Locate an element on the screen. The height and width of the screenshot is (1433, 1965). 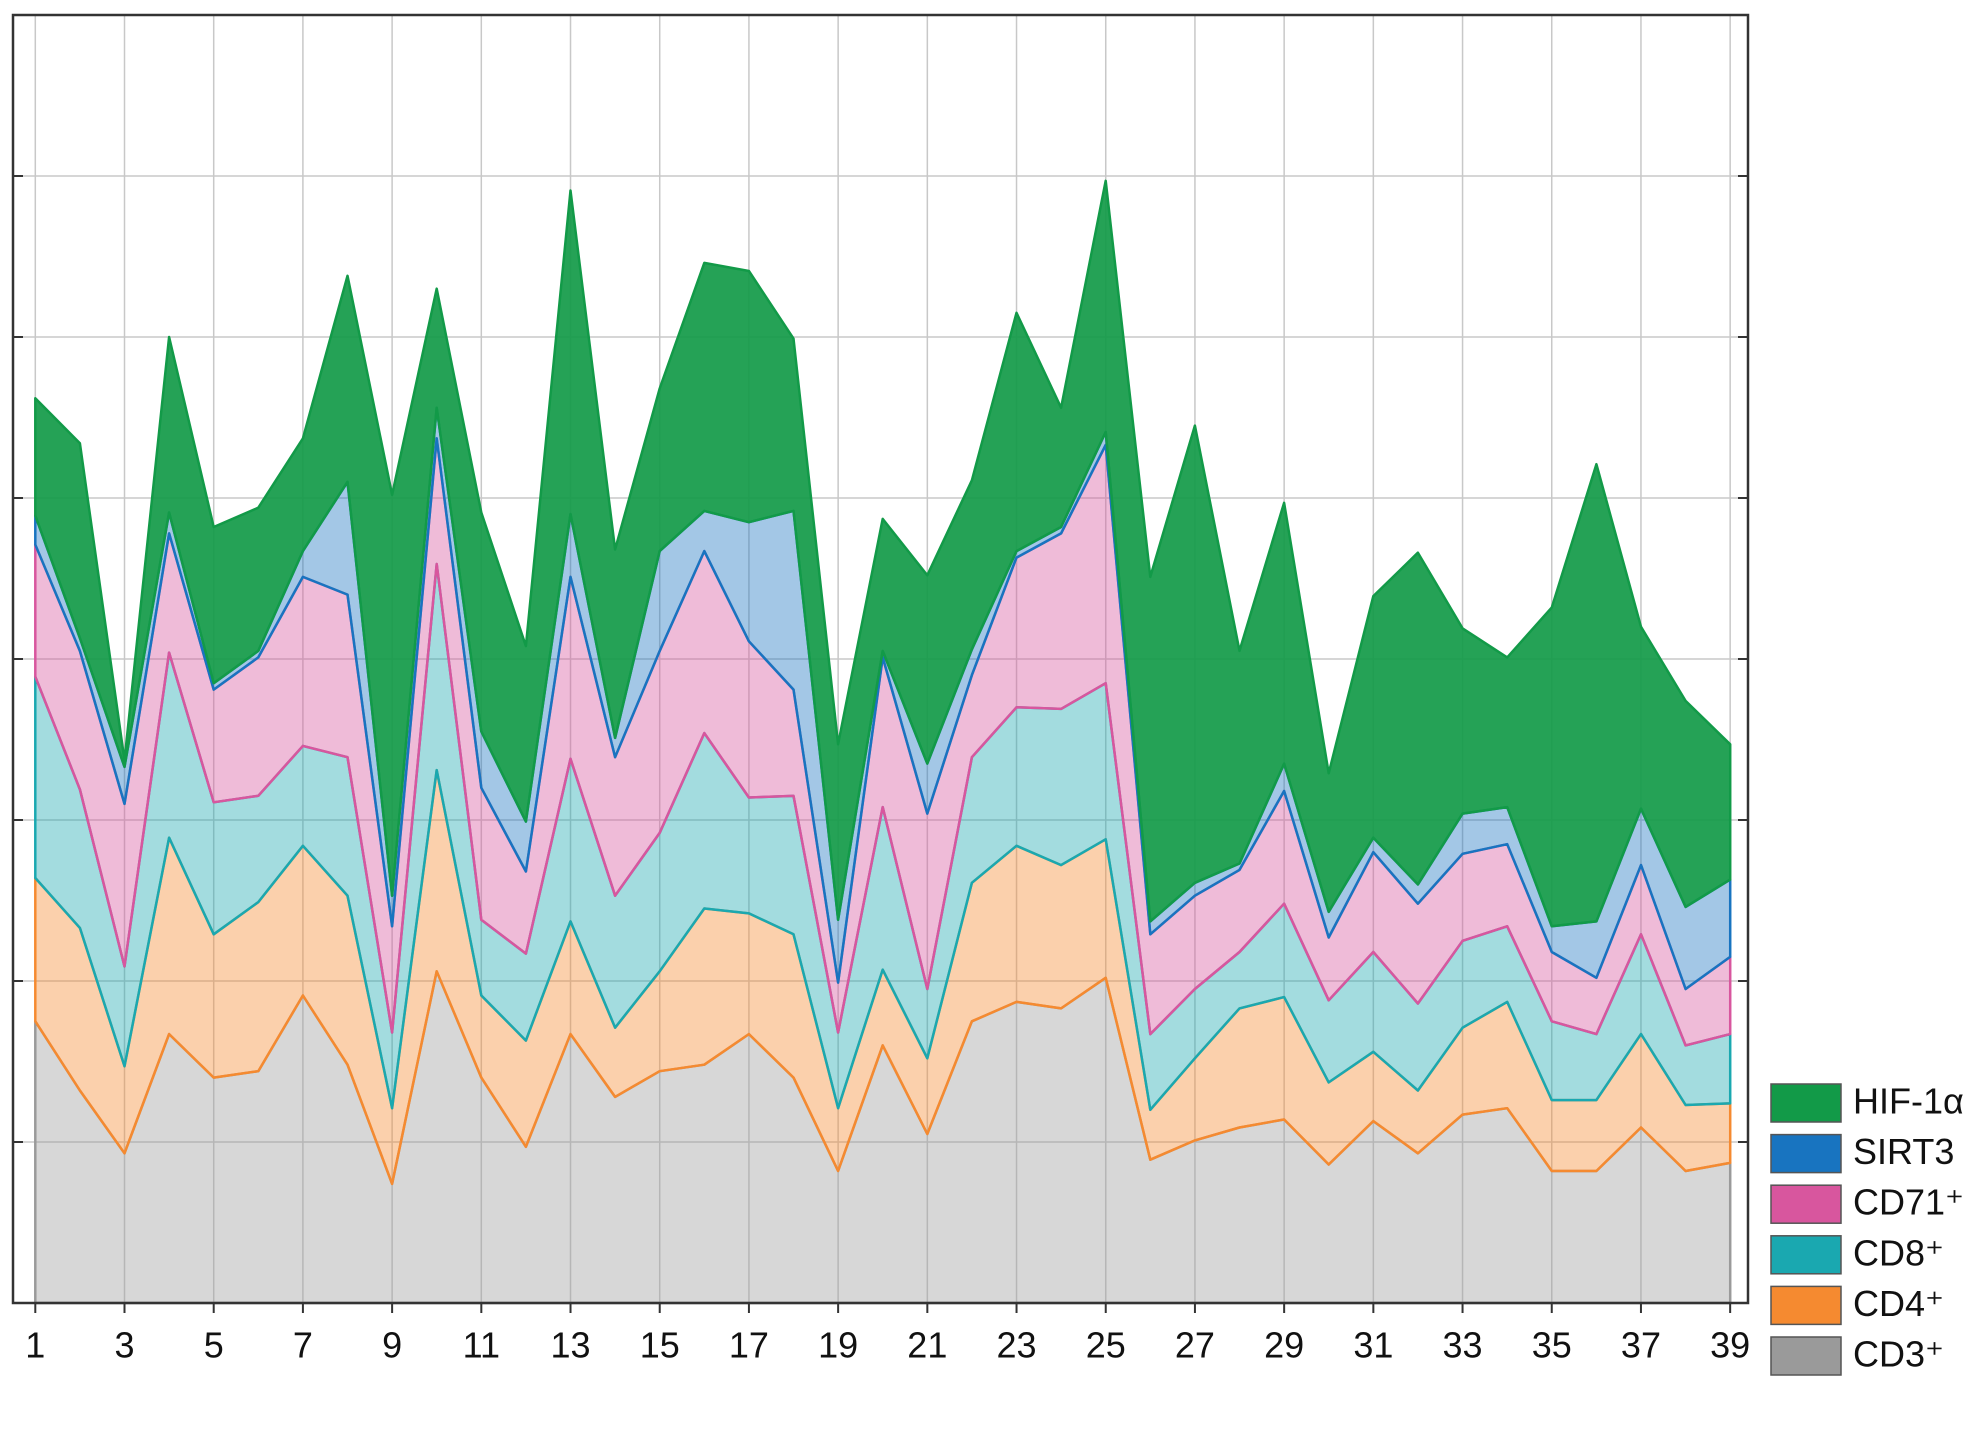
legend-label: CD3⁺ is located at coordinates (1898, 1354).